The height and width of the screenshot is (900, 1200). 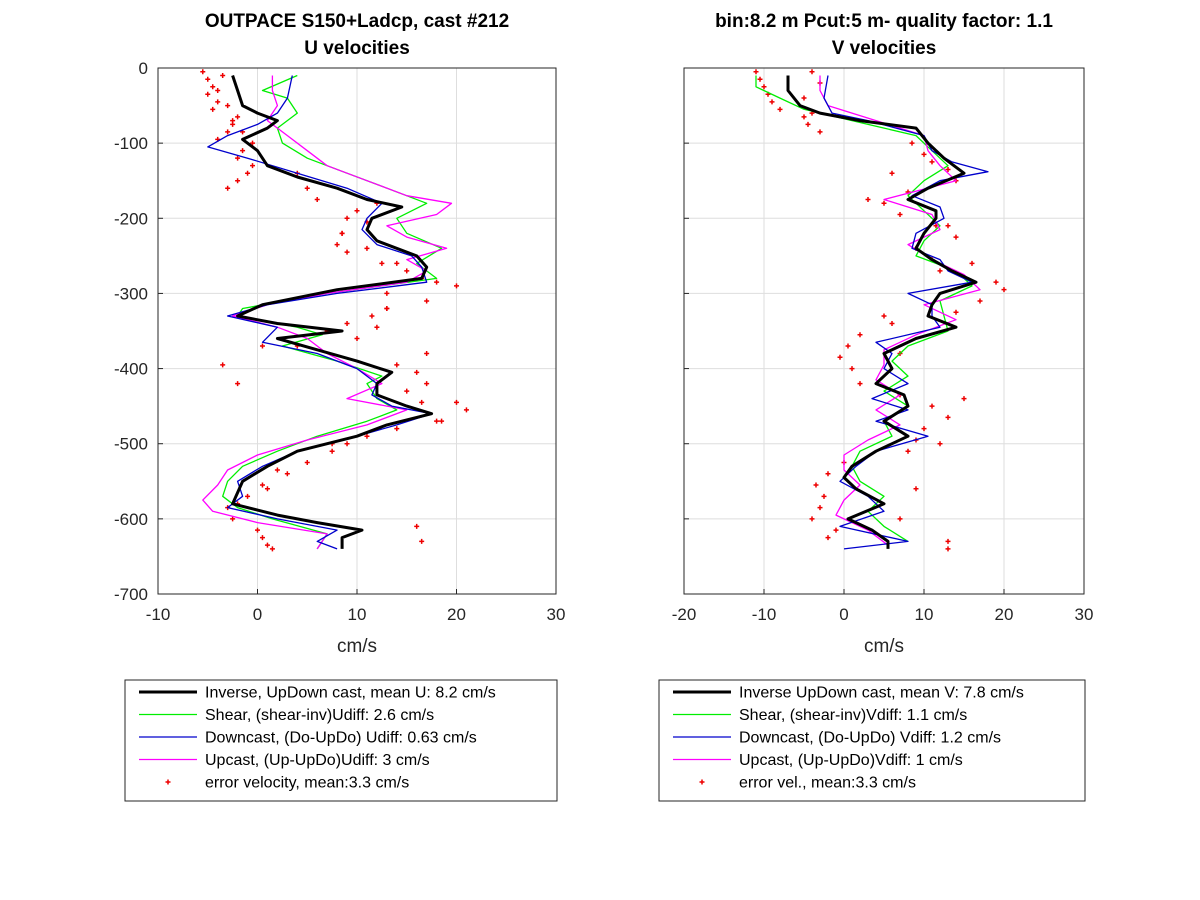 I want to click on y-tick-label: -300, so click(x=131, y=293).